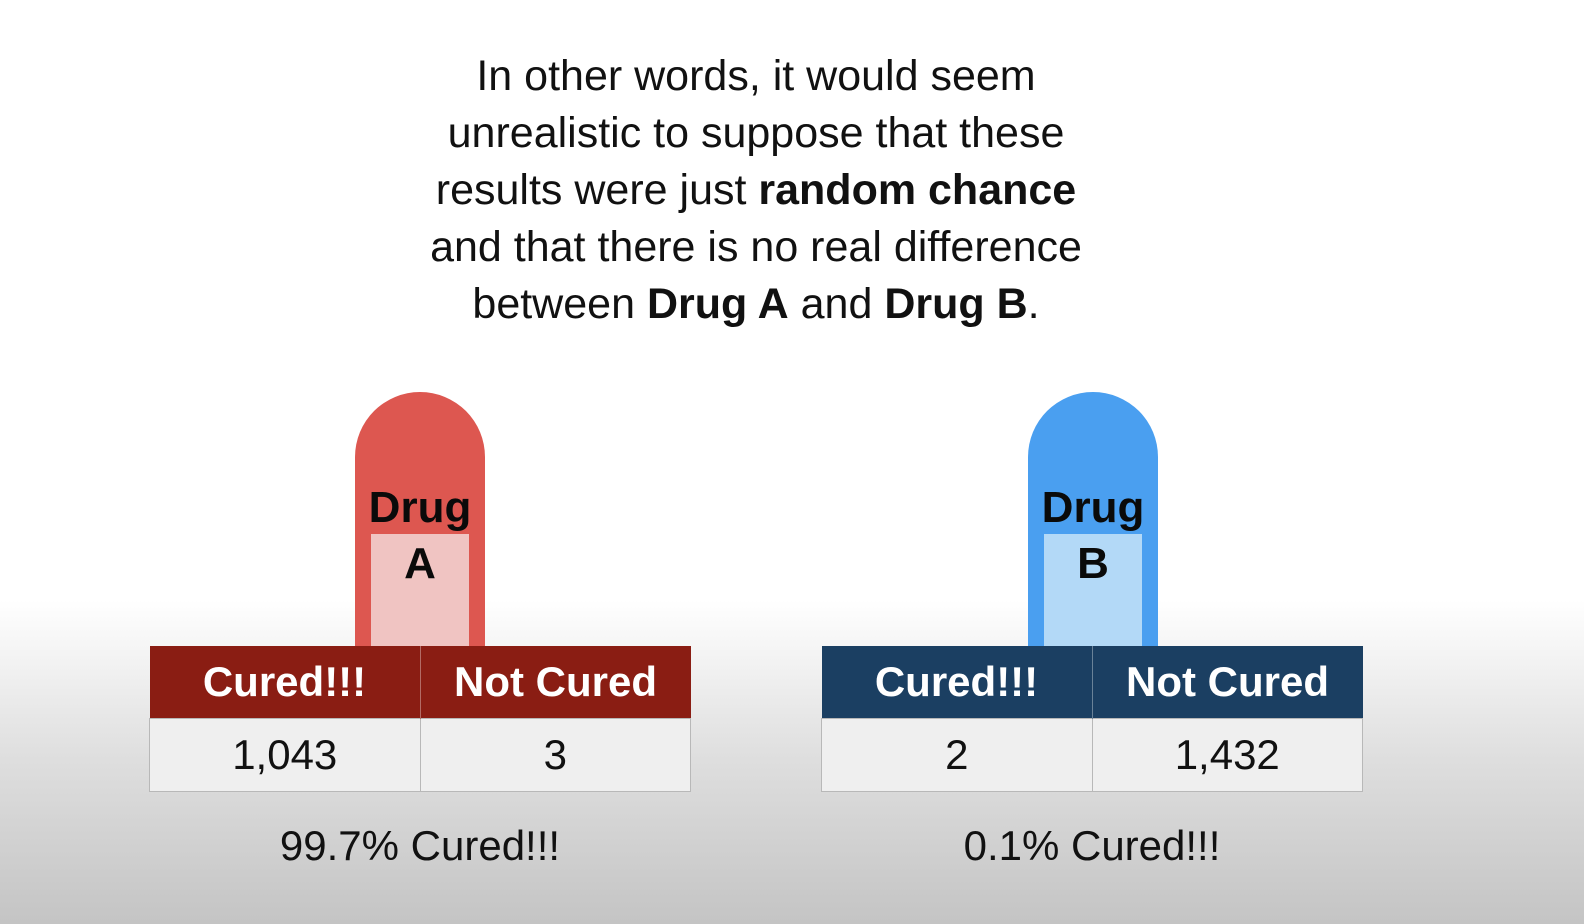 This screenshot has height=924, width=1584. Describe the element at coordinates (555, 755) in the screenshot. I see `drug-a-not-cured-count: 3` at that location.